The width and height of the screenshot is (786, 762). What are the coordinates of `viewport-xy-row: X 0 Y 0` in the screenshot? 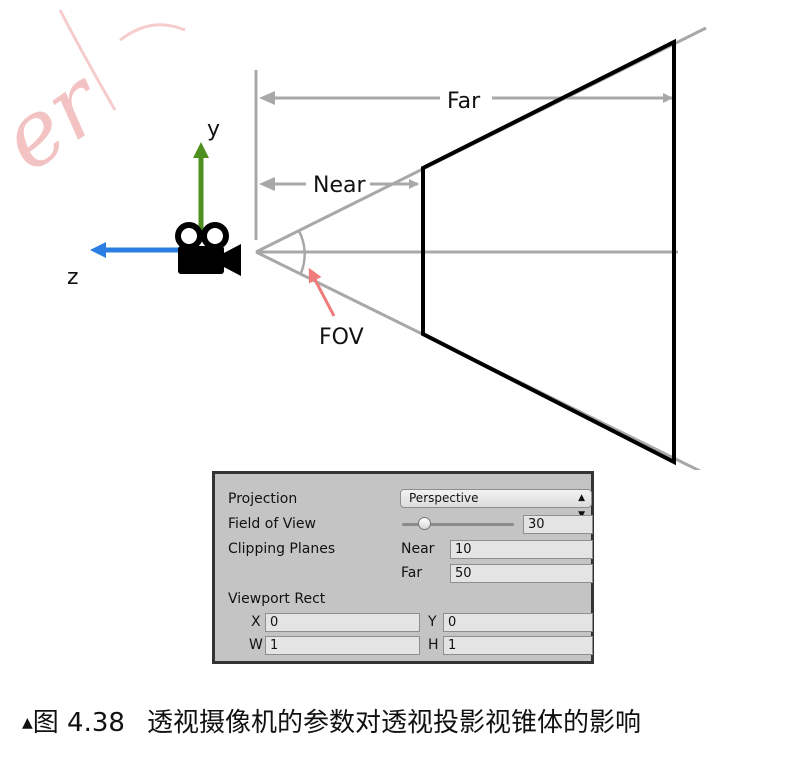 It's located at (404, 622).